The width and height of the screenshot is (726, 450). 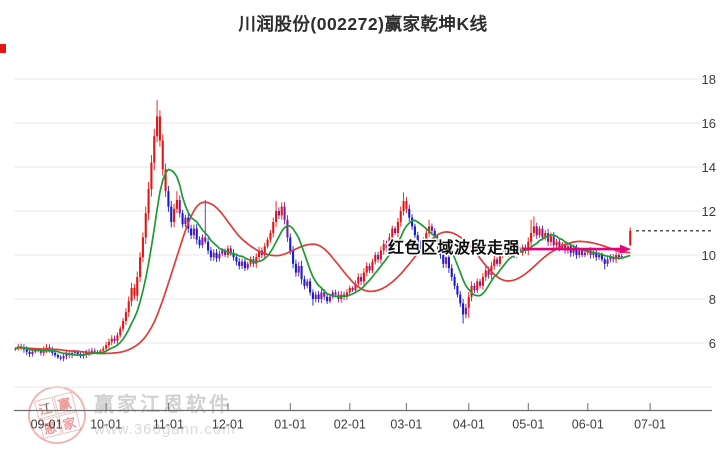 I want to click on y-axis-label: 14, so click(x=709, y=167).